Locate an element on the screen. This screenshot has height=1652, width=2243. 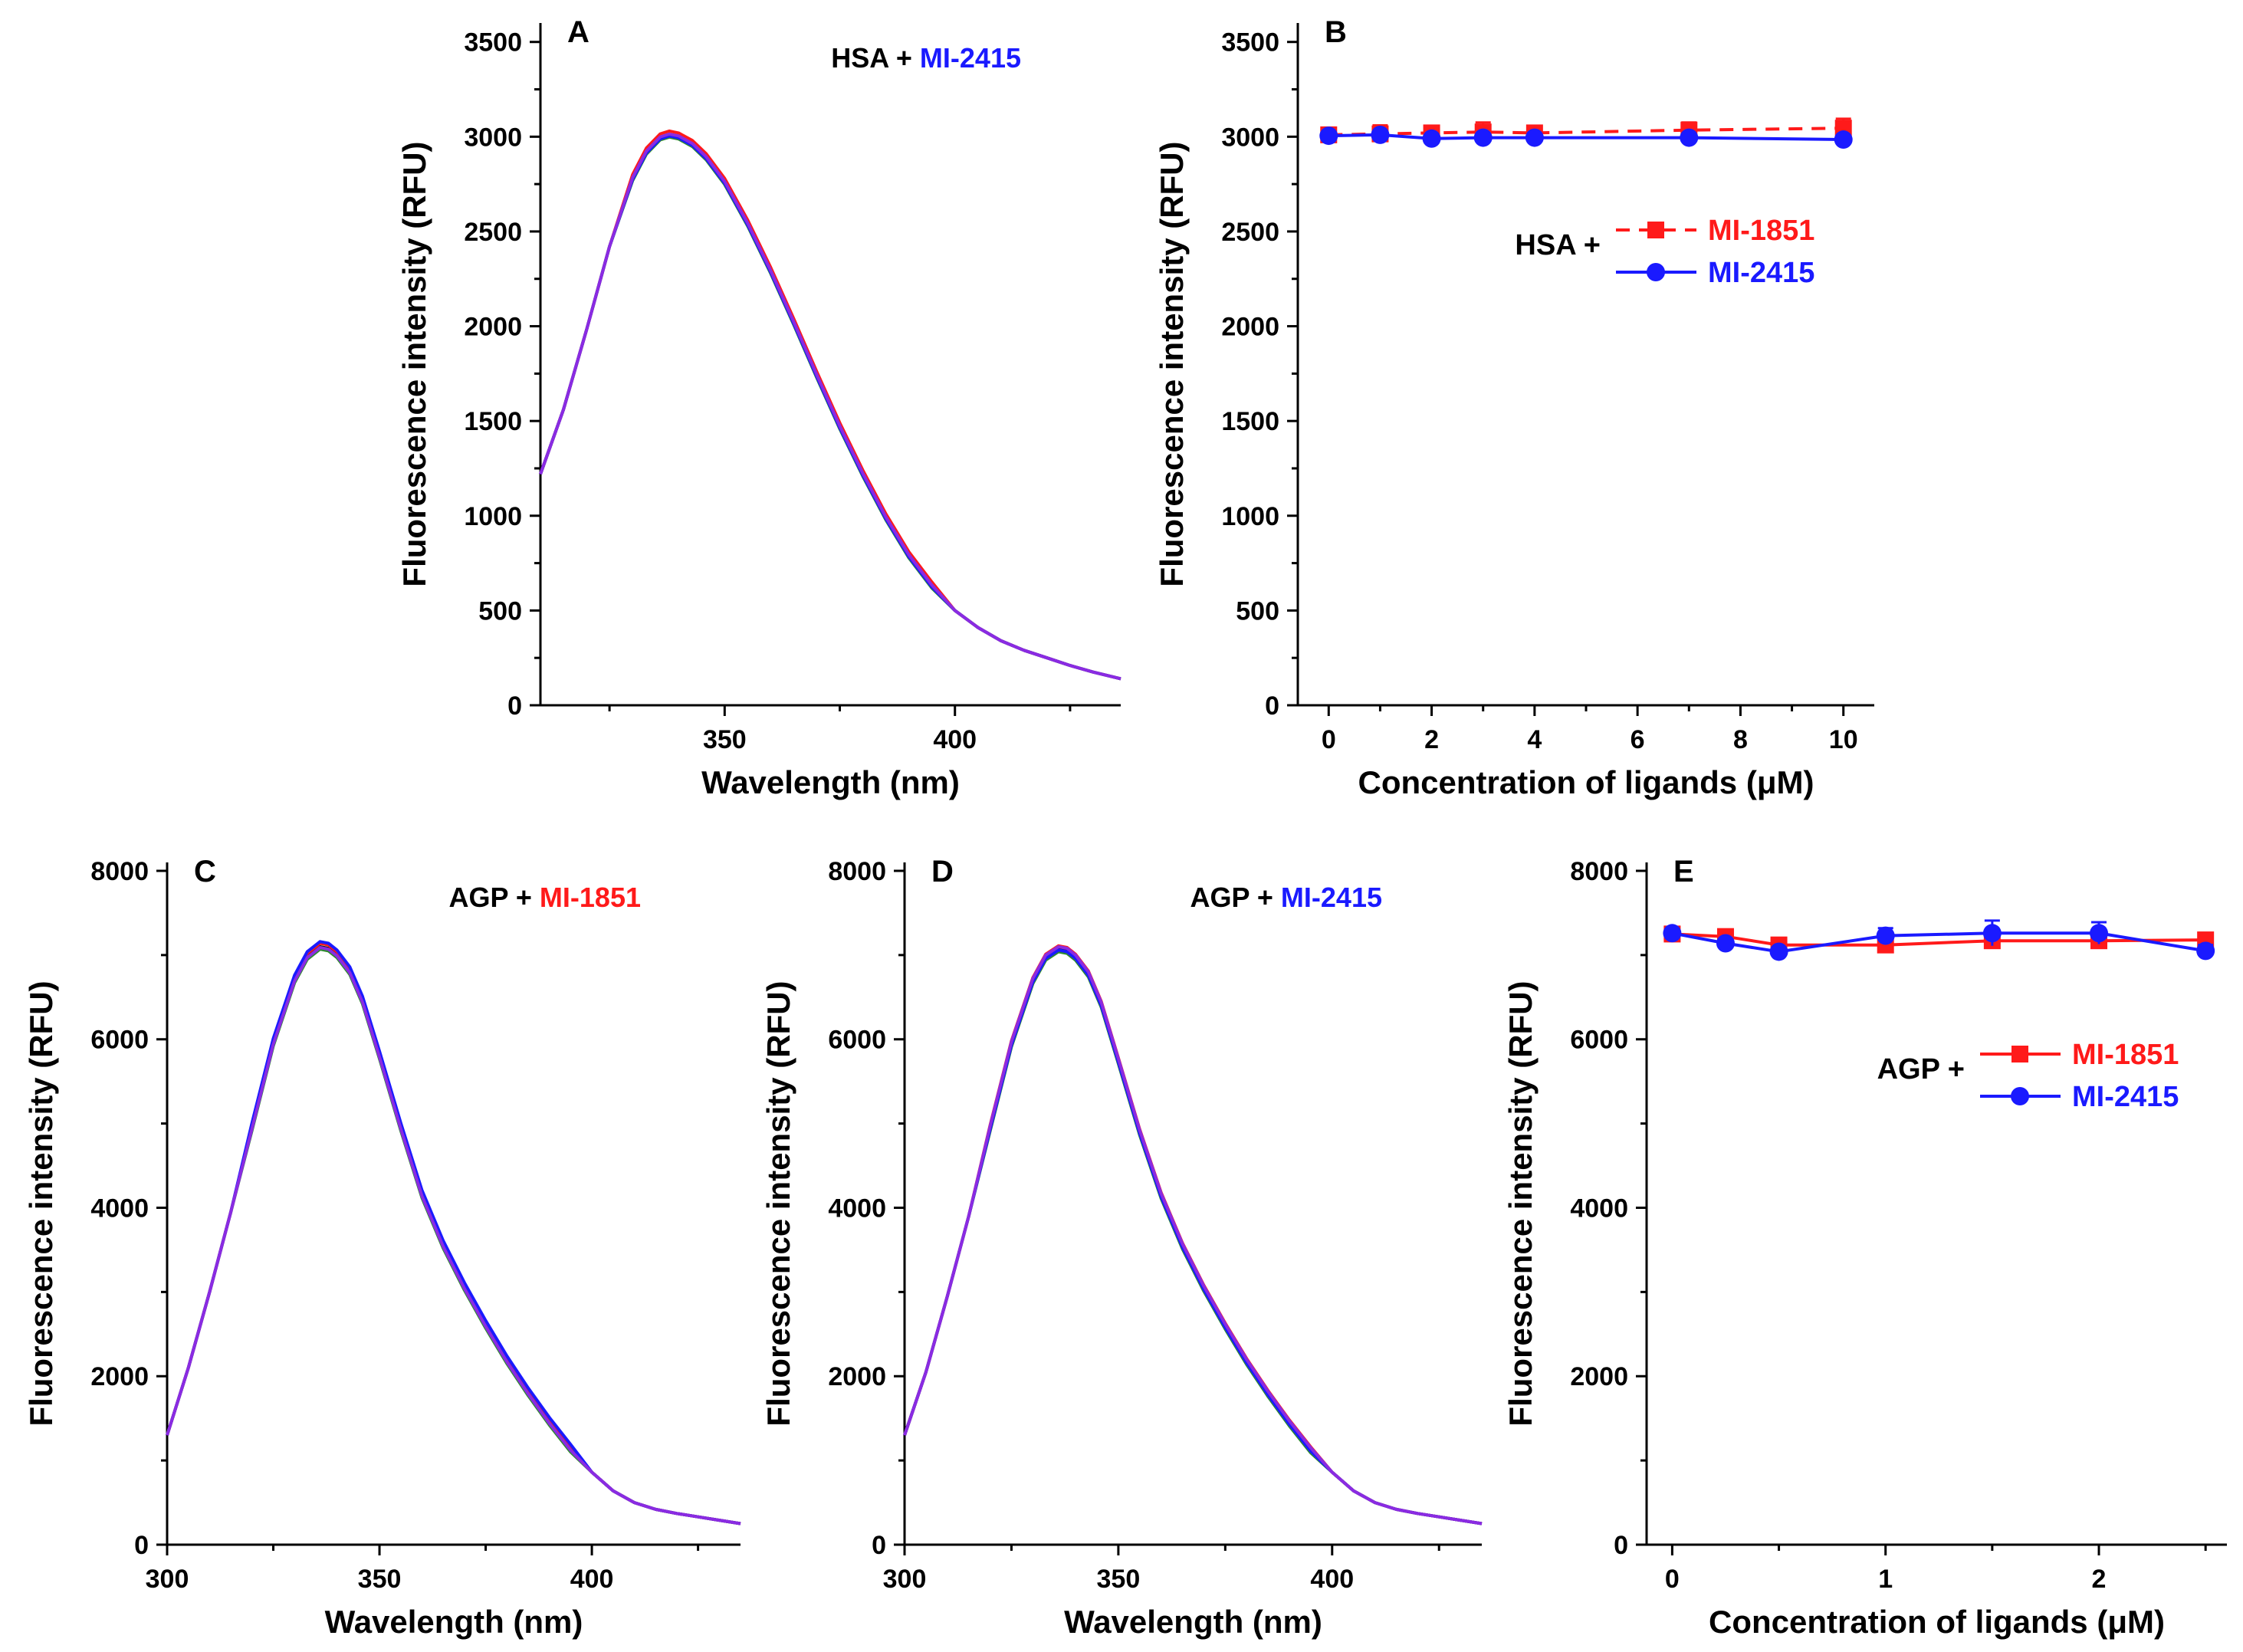
panel-label: A is located at coordinates (578, 32).